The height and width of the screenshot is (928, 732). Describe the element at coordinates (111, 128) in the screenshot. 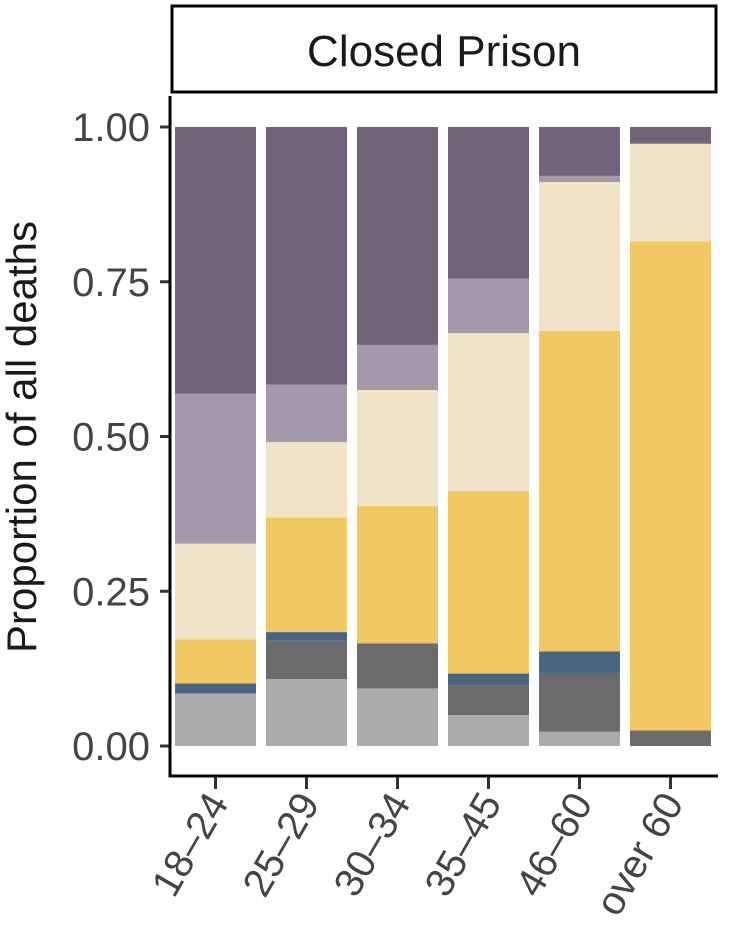

I see `y-tick-label: 1.00` at that location.